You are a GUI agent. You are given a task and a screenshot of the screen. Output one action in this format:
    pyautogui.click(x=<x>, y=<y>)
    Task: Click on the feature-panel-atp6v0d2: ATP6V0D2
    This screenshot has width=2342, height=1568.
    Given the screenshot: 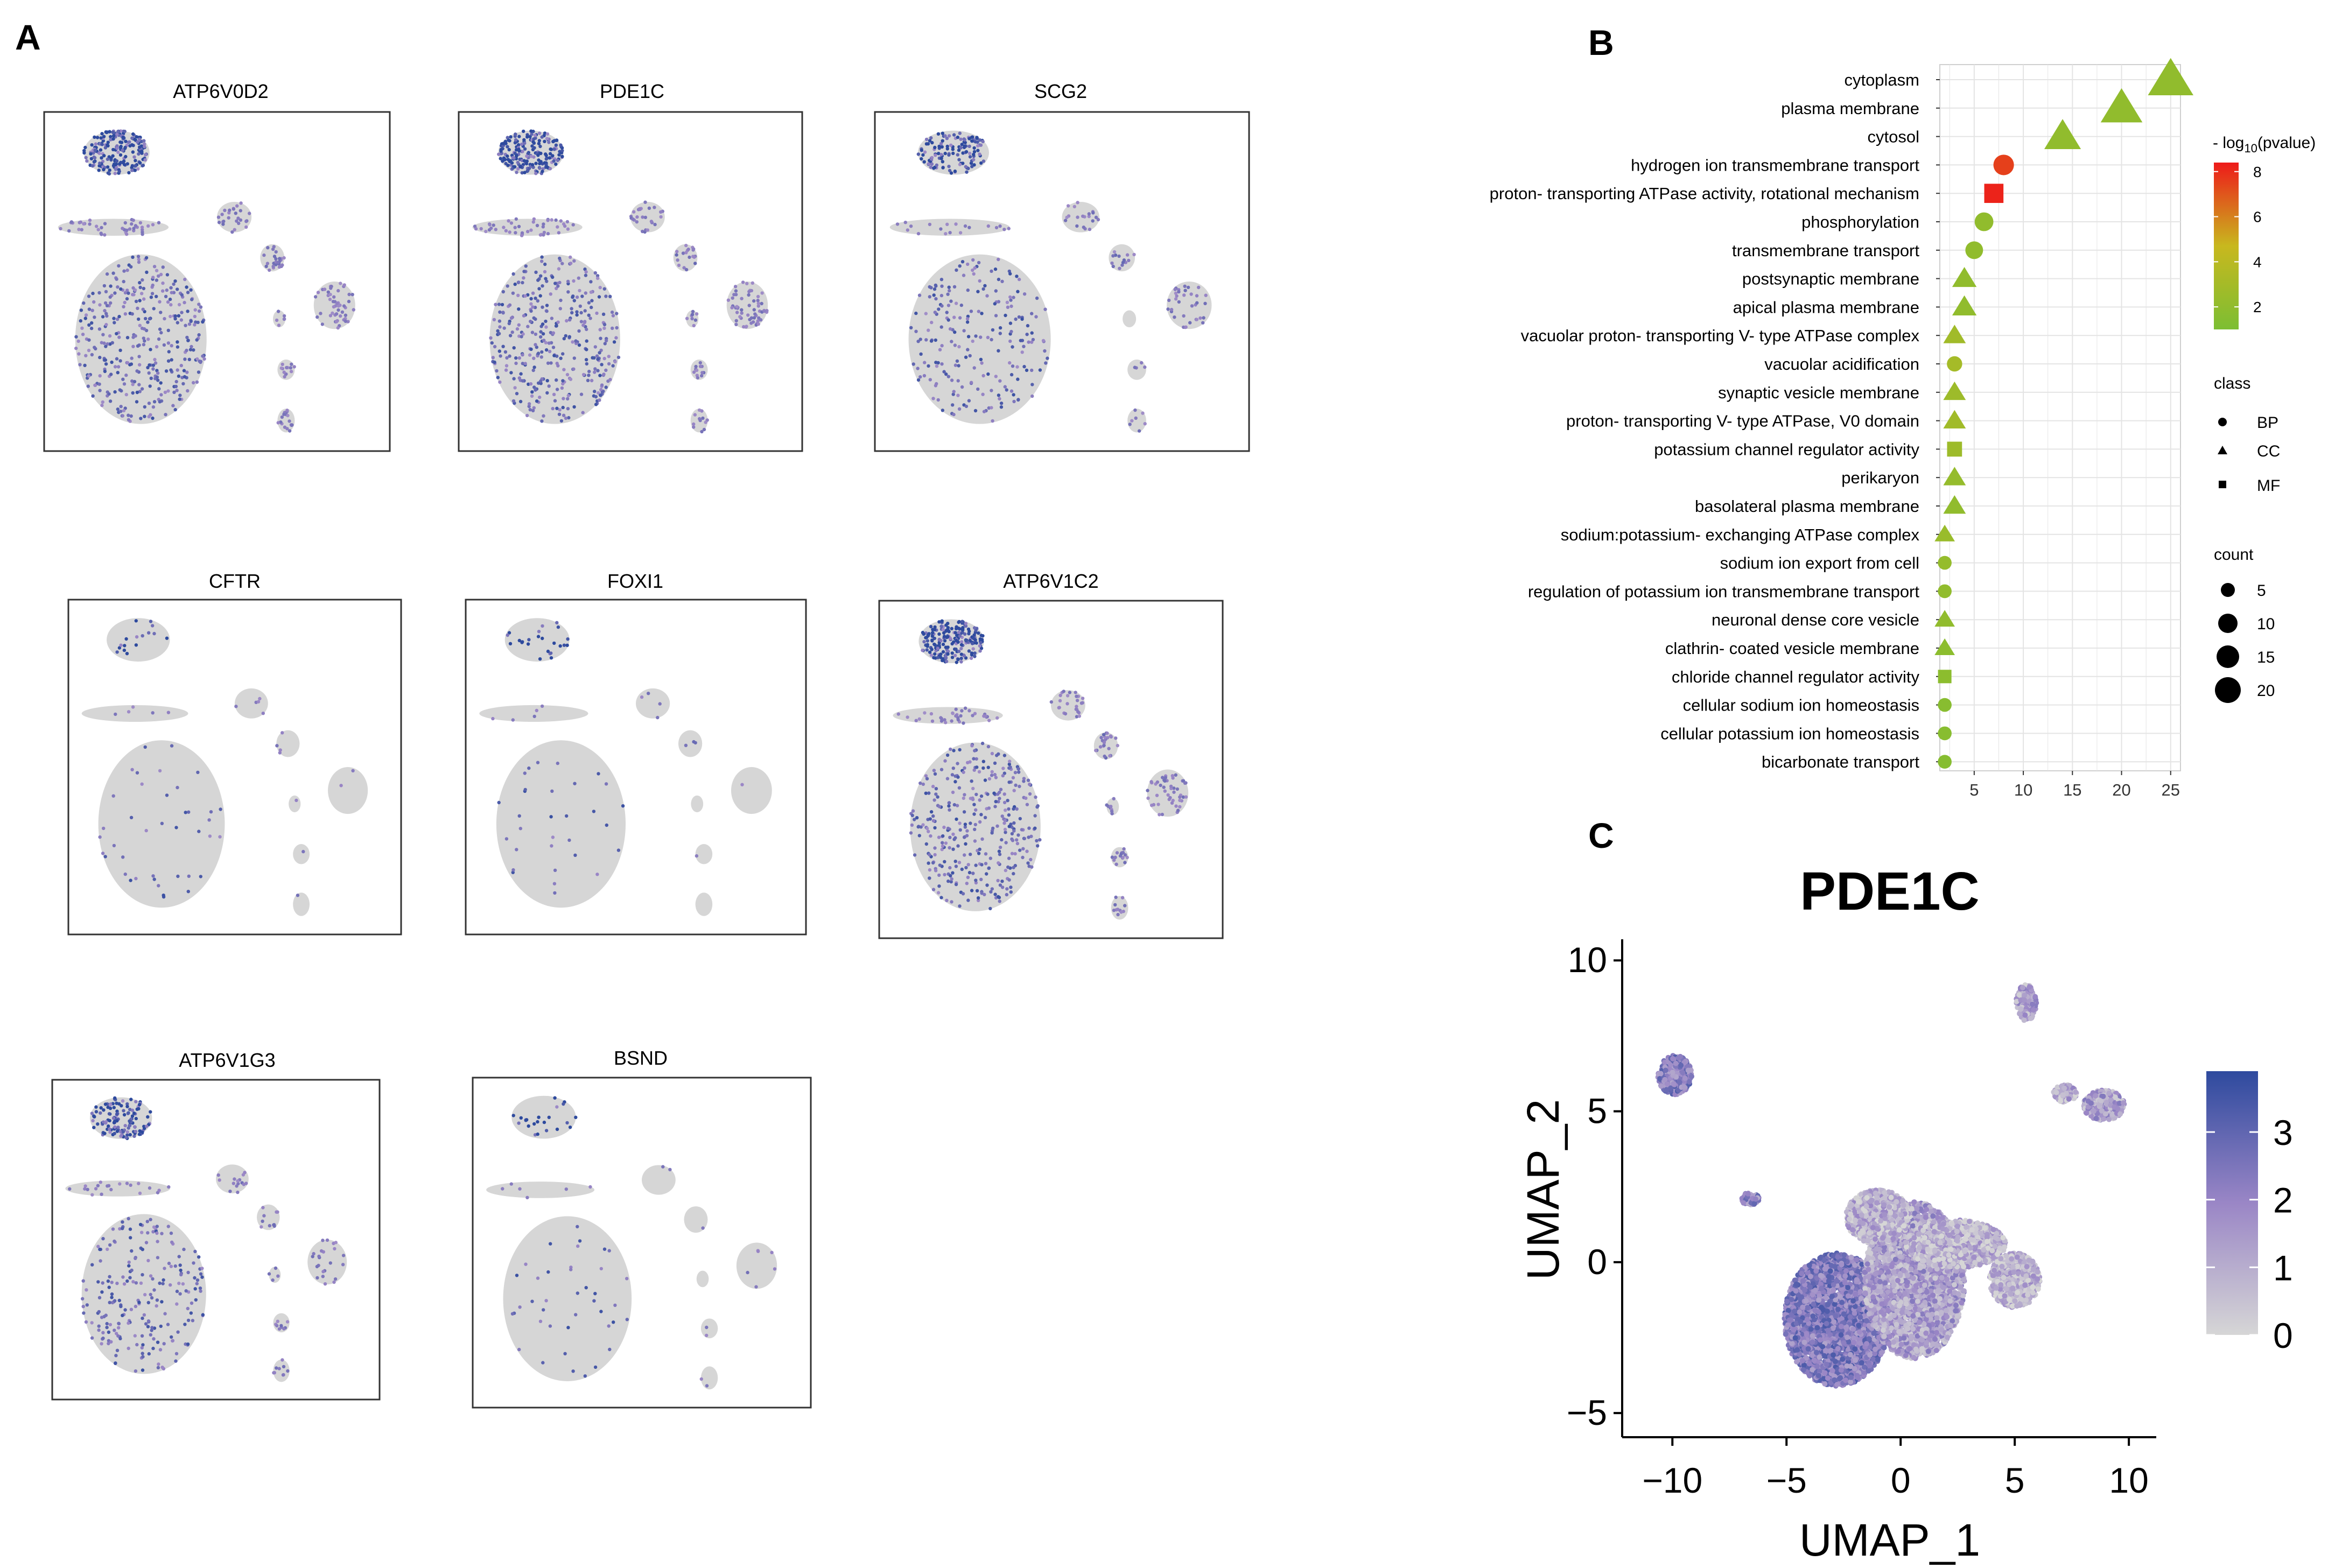 What is the action you would take?
    pyautogui.click(x=217, y=266)
    